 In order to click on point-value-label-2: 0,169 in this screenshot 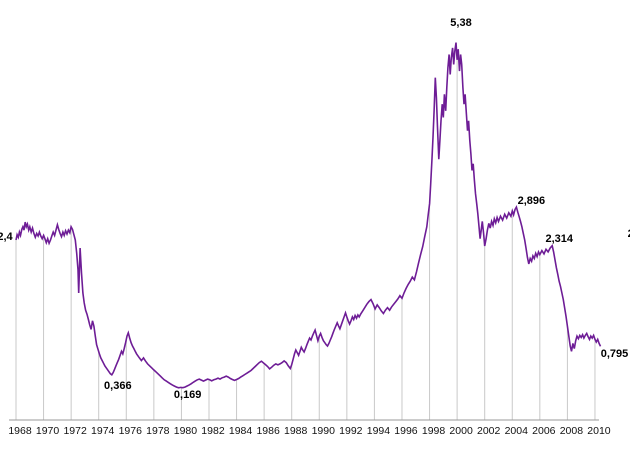, I will do `click(187, 394)`.